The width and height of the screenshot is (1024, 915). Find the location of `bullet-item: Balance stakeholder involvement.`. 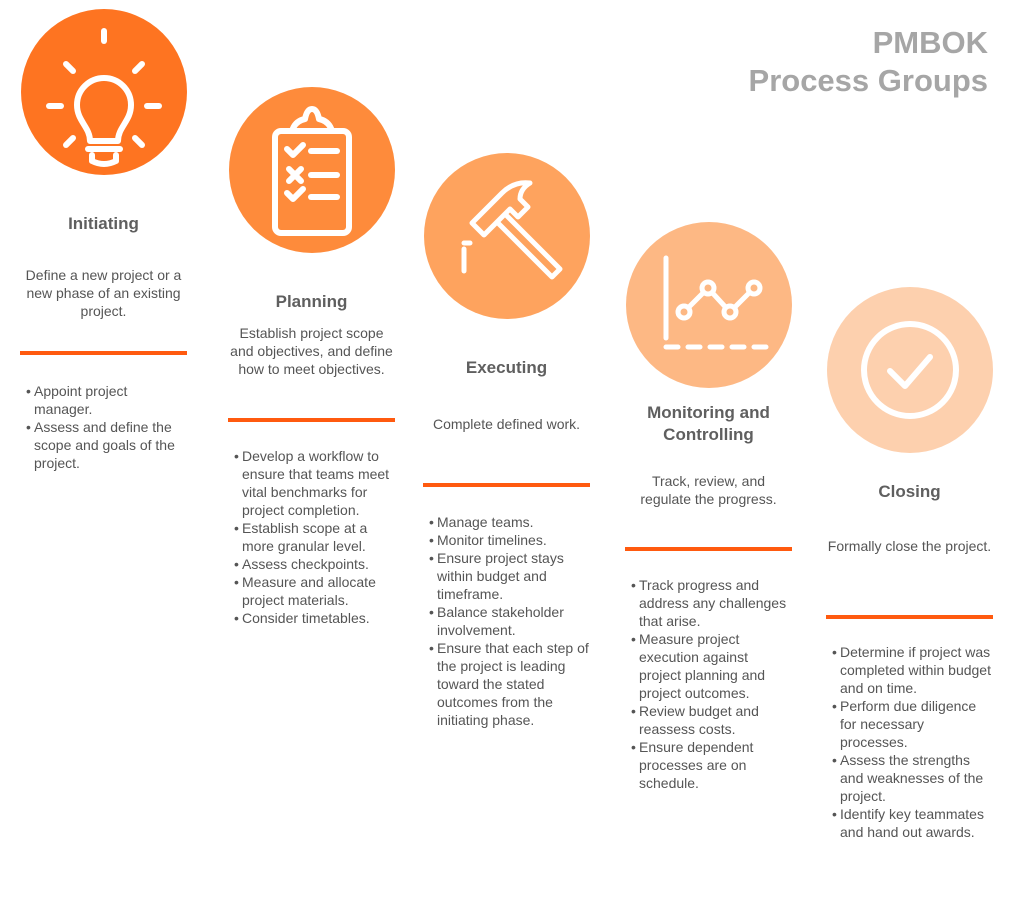

bullet-item: Balance stakeholder involvement. is located at coordinates (509, 621).